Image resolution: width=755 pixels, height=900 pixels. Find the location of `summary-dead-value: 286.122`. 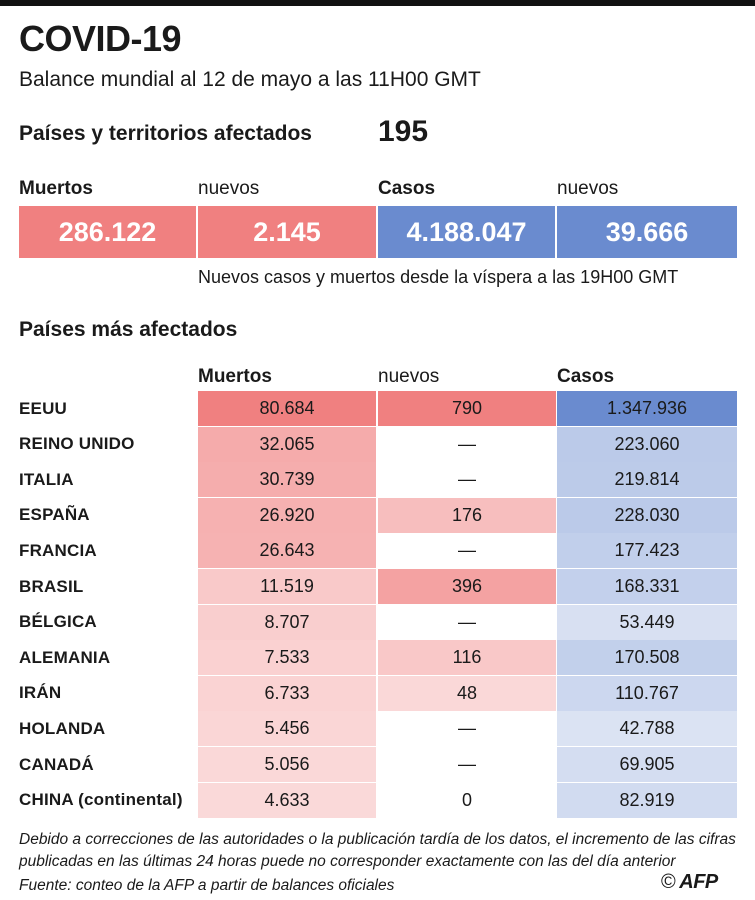

summary-dead-value: 286.122 is located at coordinates (107, 231).